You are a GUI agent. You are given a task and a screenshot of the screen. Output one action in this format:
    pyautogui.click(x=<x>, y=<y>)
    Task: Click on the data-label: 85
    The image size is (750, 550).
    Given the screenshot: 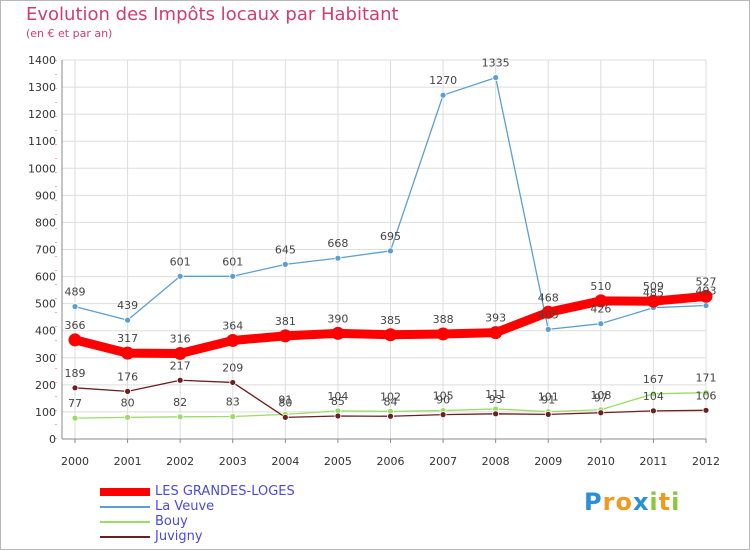 What is the action you would take?
    pyautogui.click(x=338, y=401)
    